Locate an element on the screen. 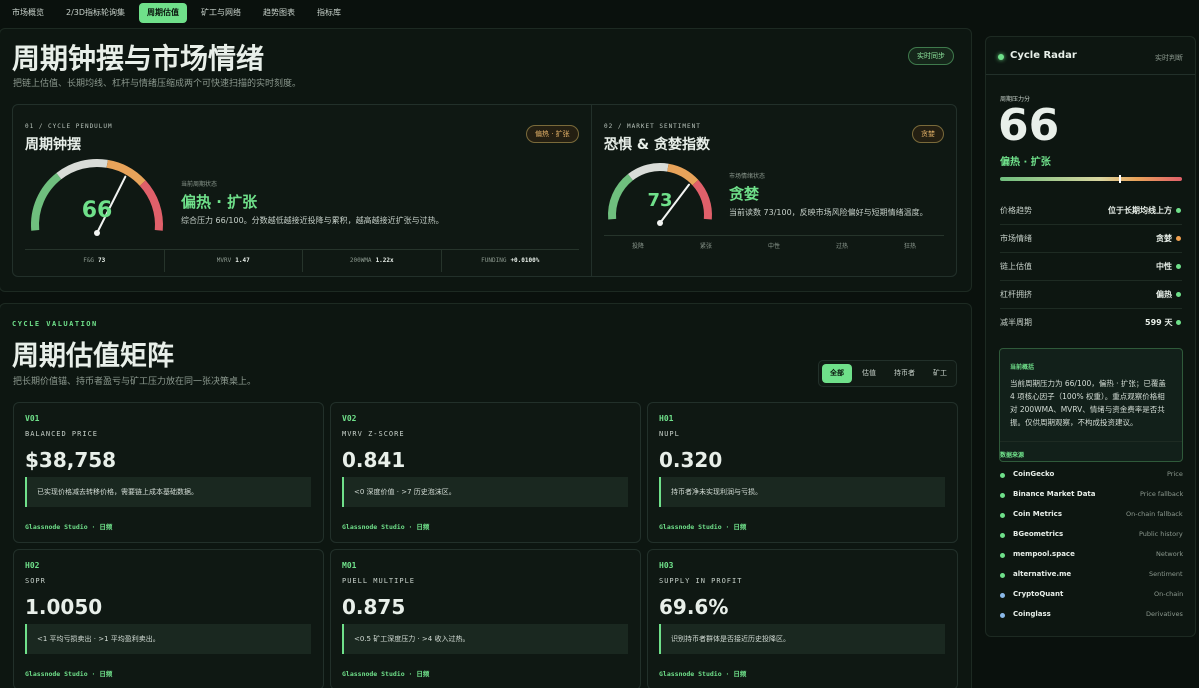 The image size is (1199, 688). nav-tab: 趋势图表 is located at coordinates (279, 12).